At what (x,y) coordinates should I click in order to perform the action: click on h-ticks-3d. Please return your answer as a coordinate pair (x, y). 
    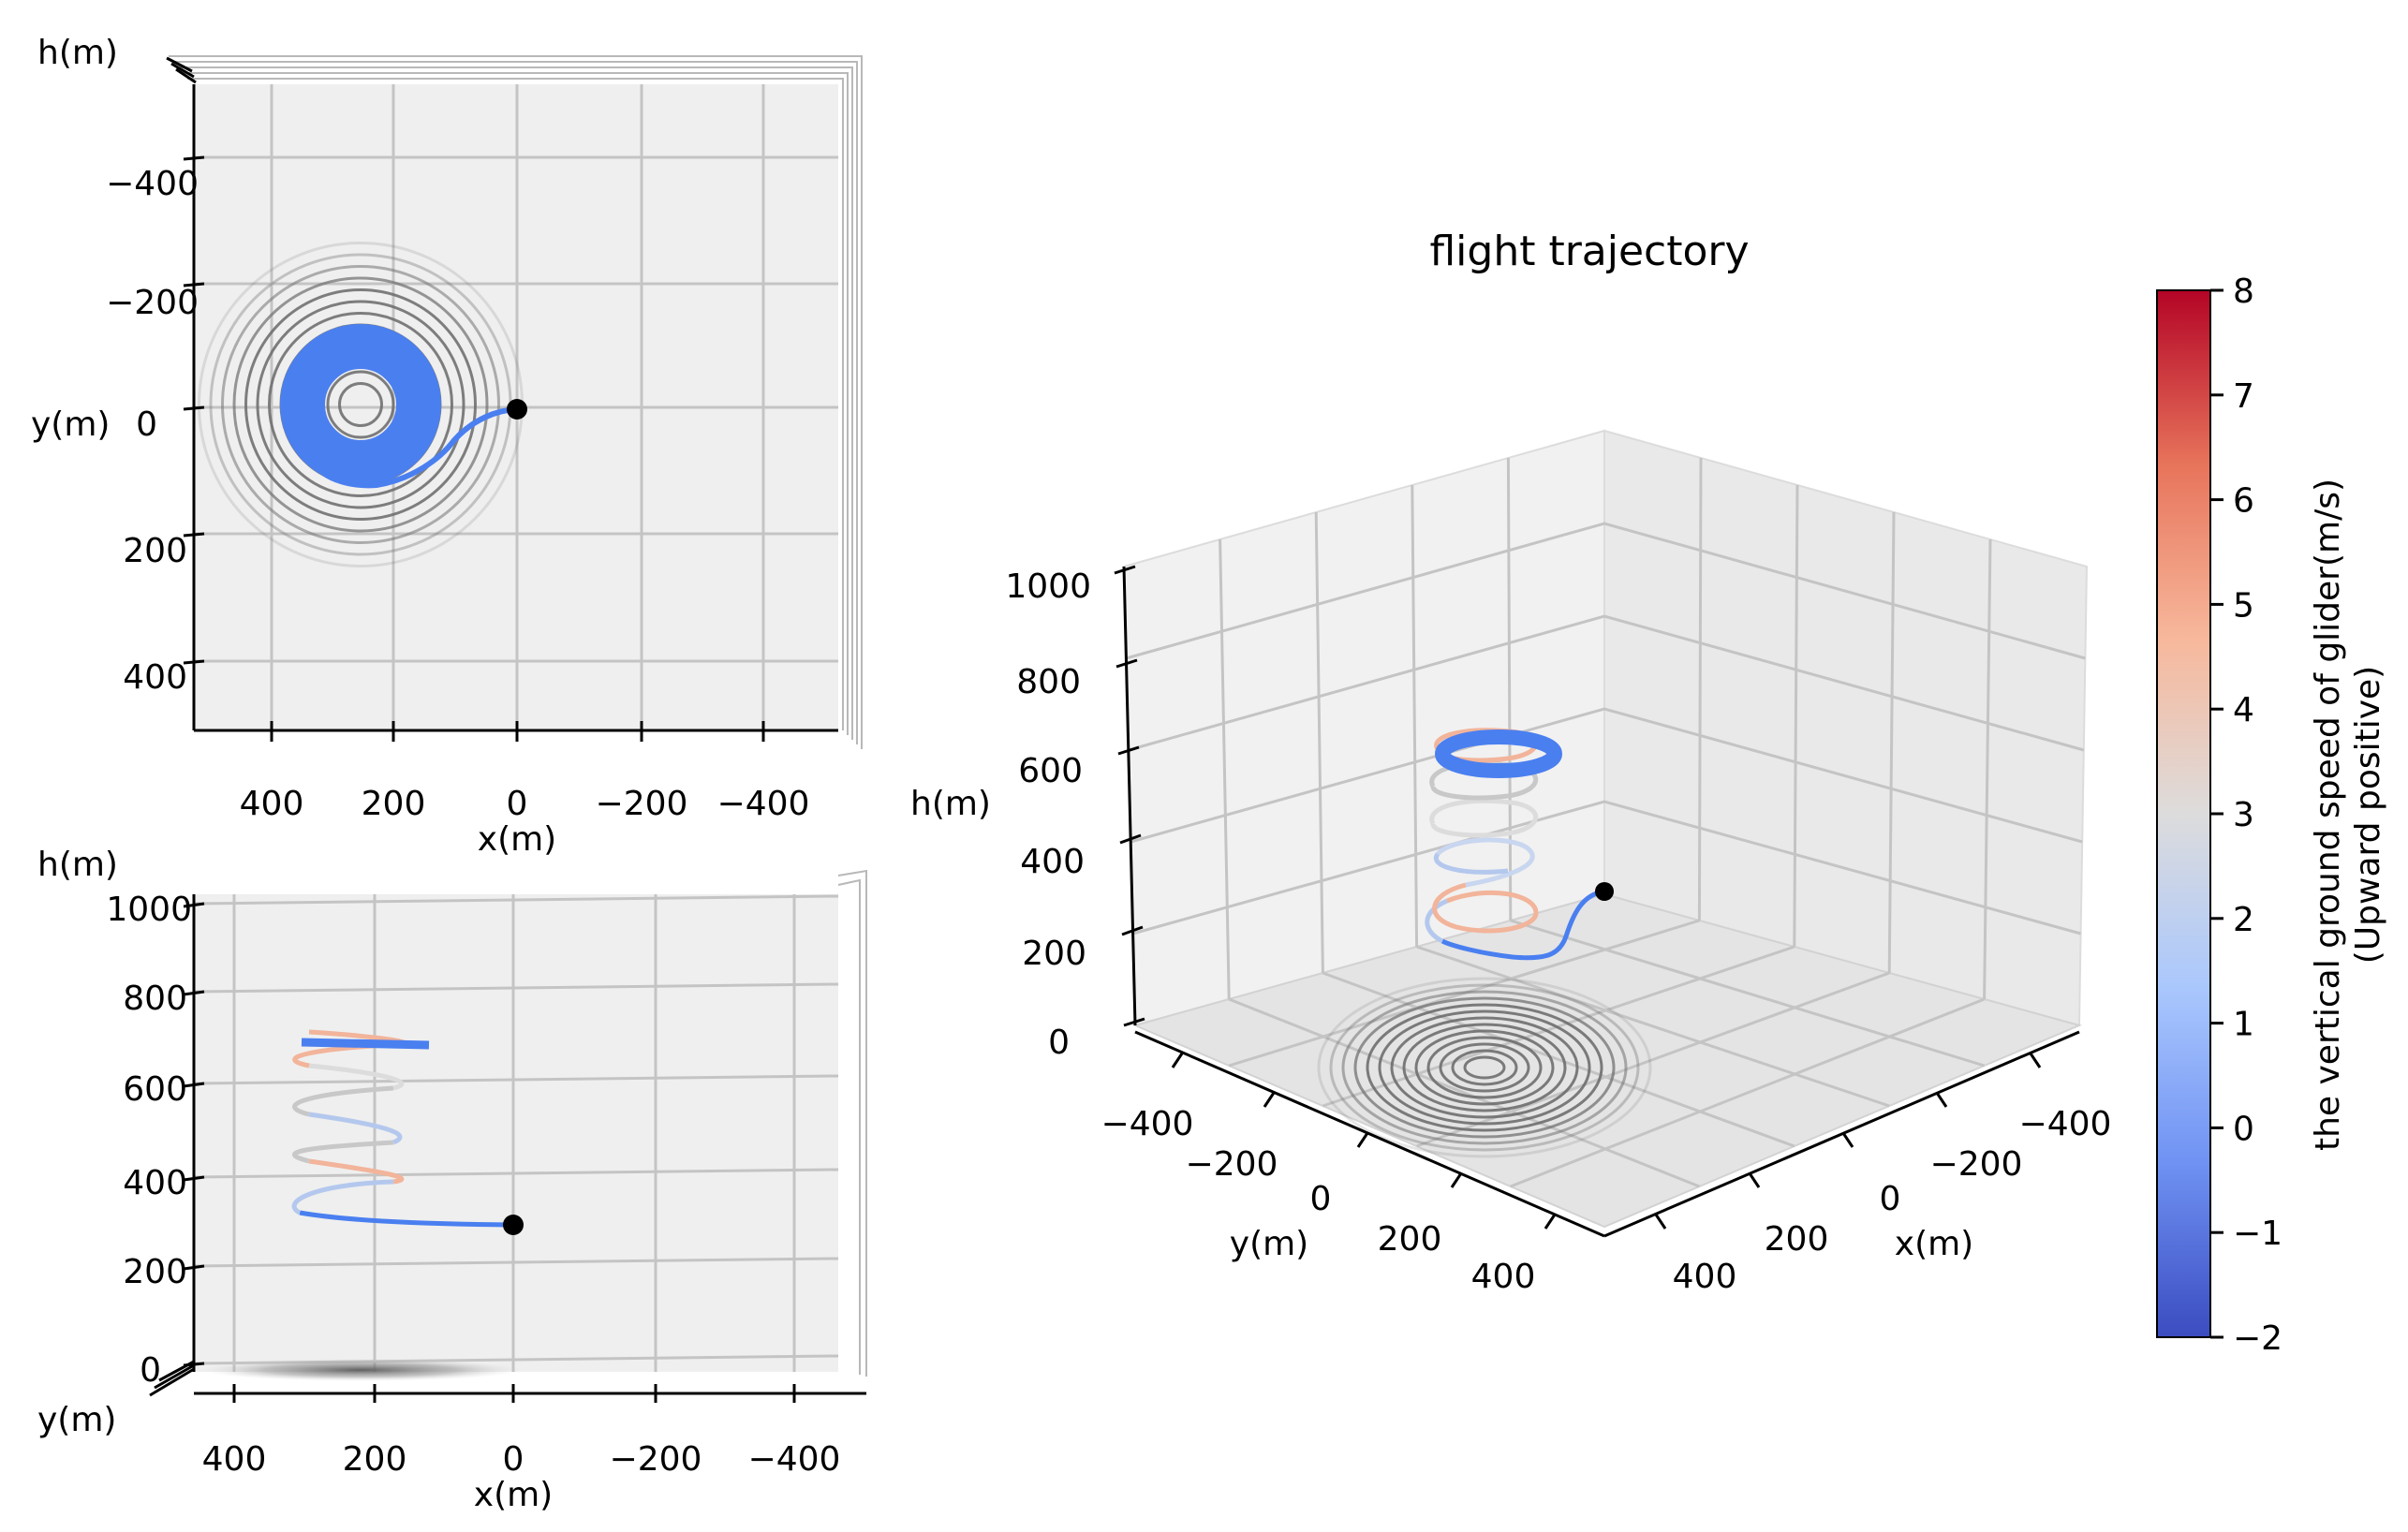
    Looking at the image, I should click on (1129, 796).